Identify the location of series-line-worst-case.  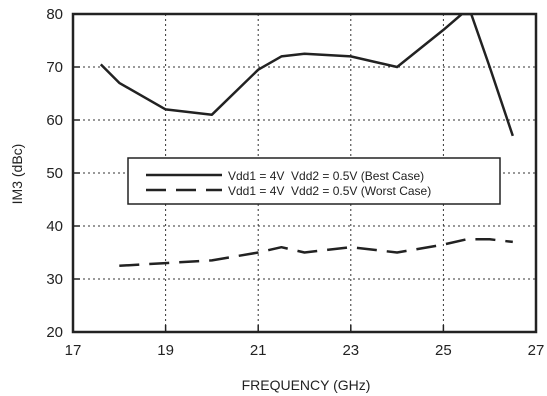
(316, 253).